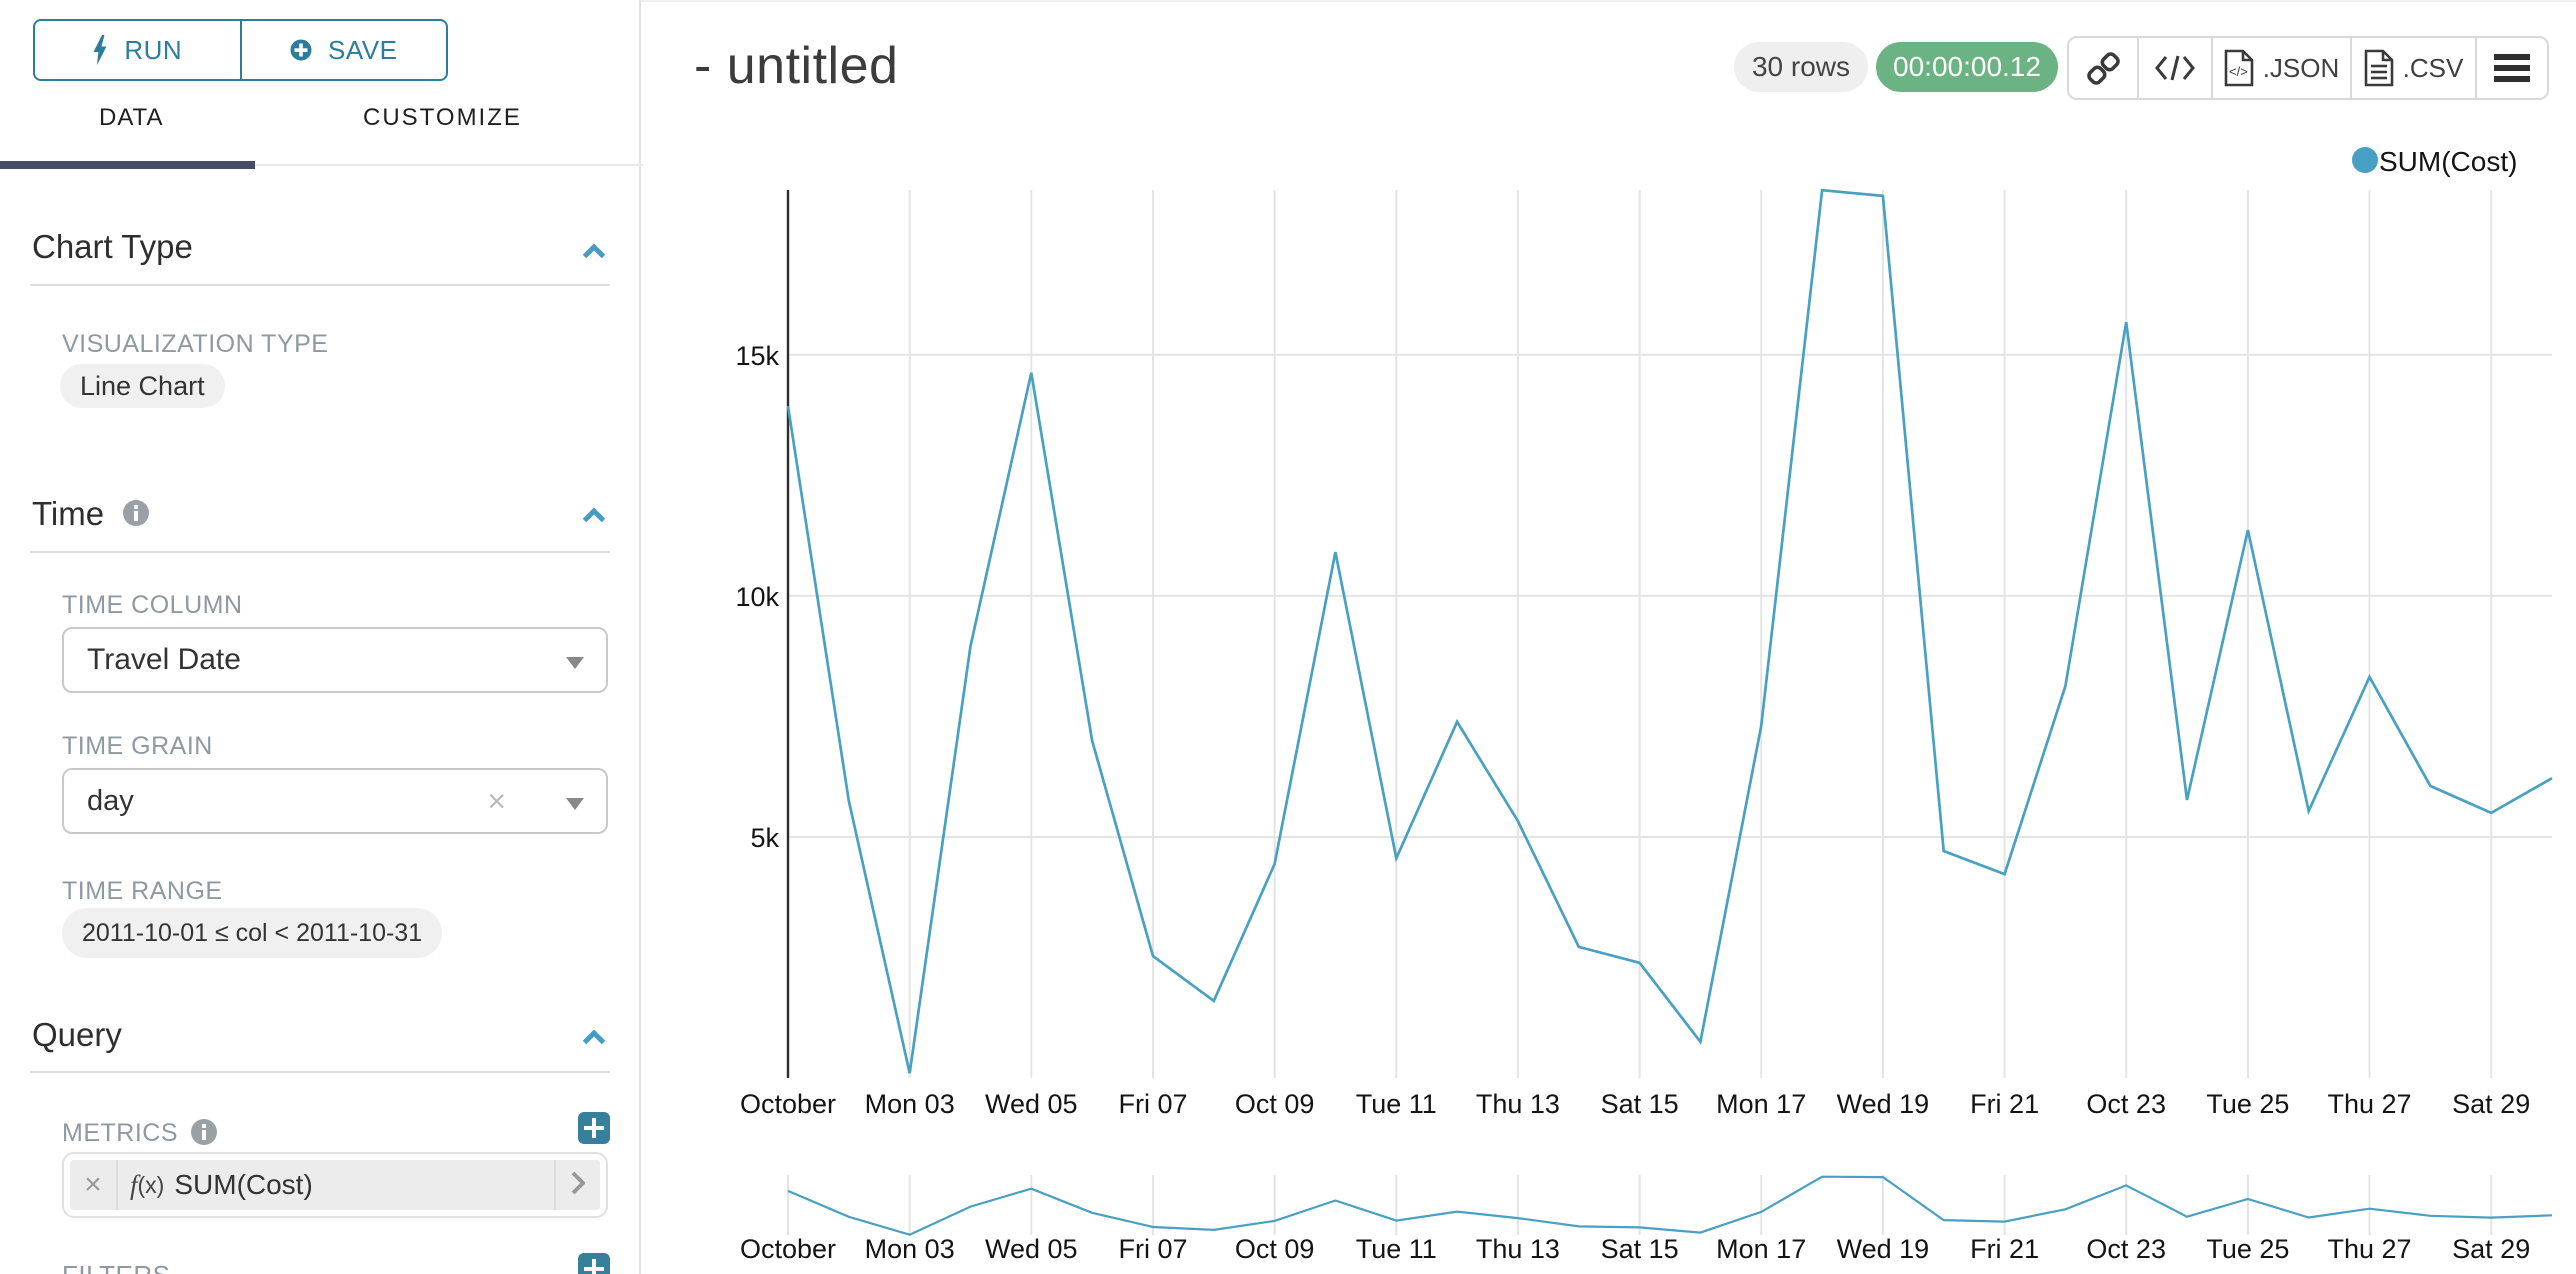 The width and height of the screenshot is (2576, 1274). What do you see at coordinates (757, 597) in the screenshot?
I see `svg-text: 10k` at bounding box center [757, 597].